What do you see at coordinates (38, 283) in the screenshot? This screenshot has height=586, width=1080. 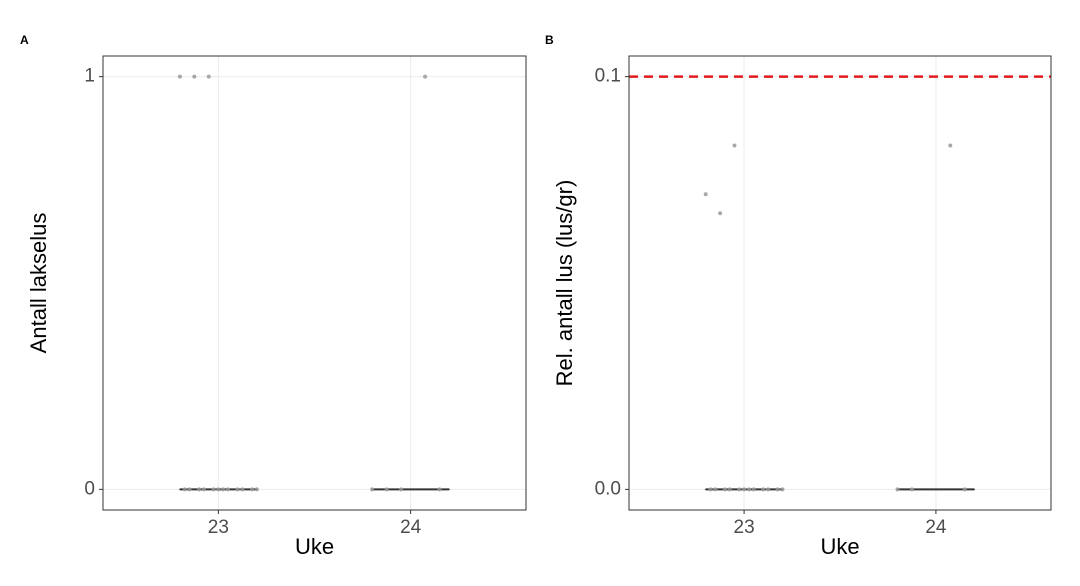 I see `y-axis-title: Antall lakselus` at bounding box center [38, 283].